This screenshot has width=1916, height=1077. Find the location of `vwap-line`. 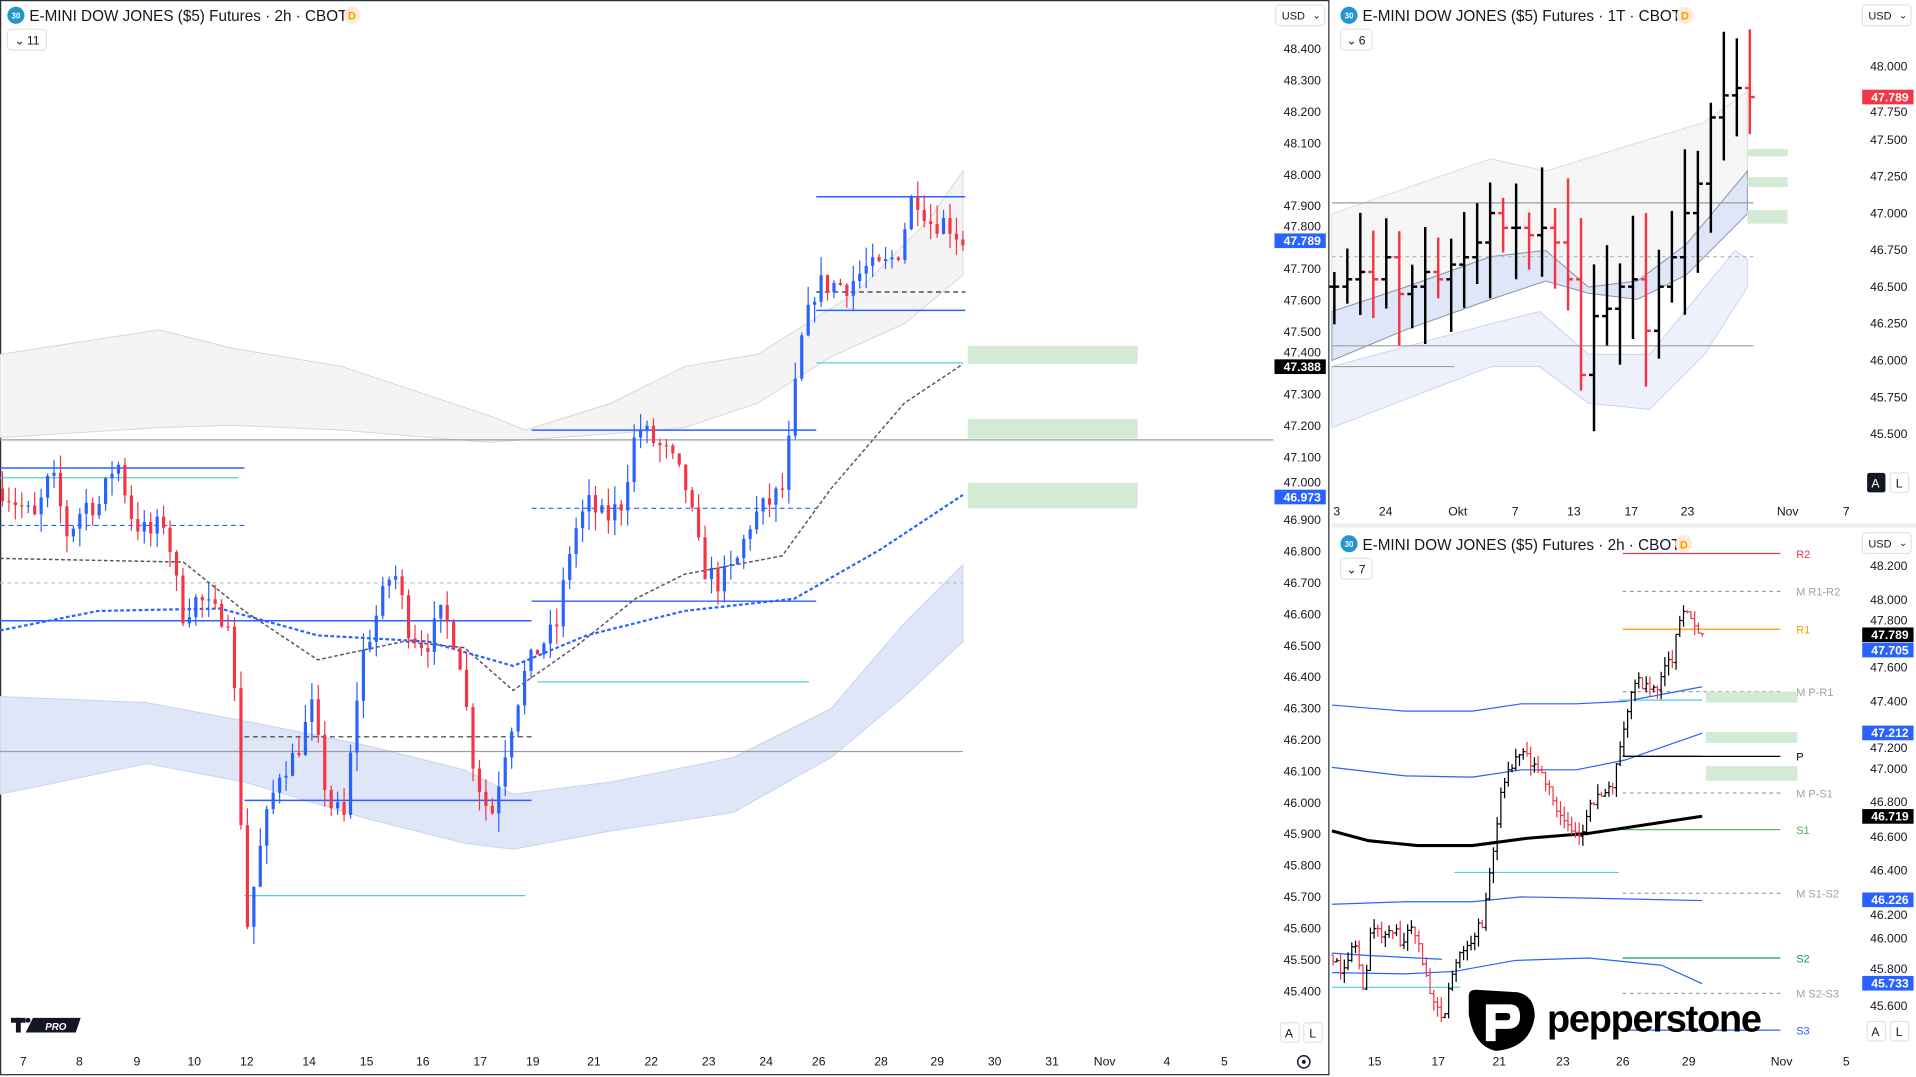

vwap-line is located at coordinates (1517, 831).